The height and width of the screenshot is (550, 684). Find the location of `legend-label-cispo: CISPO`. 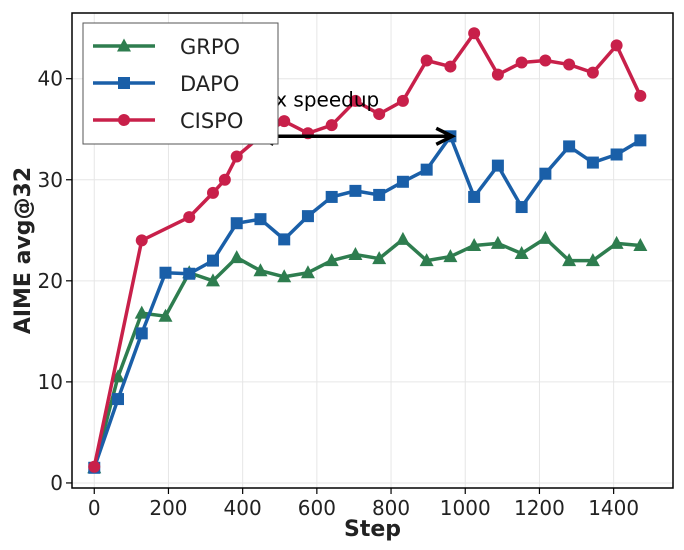

legend-label-cispo: CISPO is located at coordinates (211, 121).